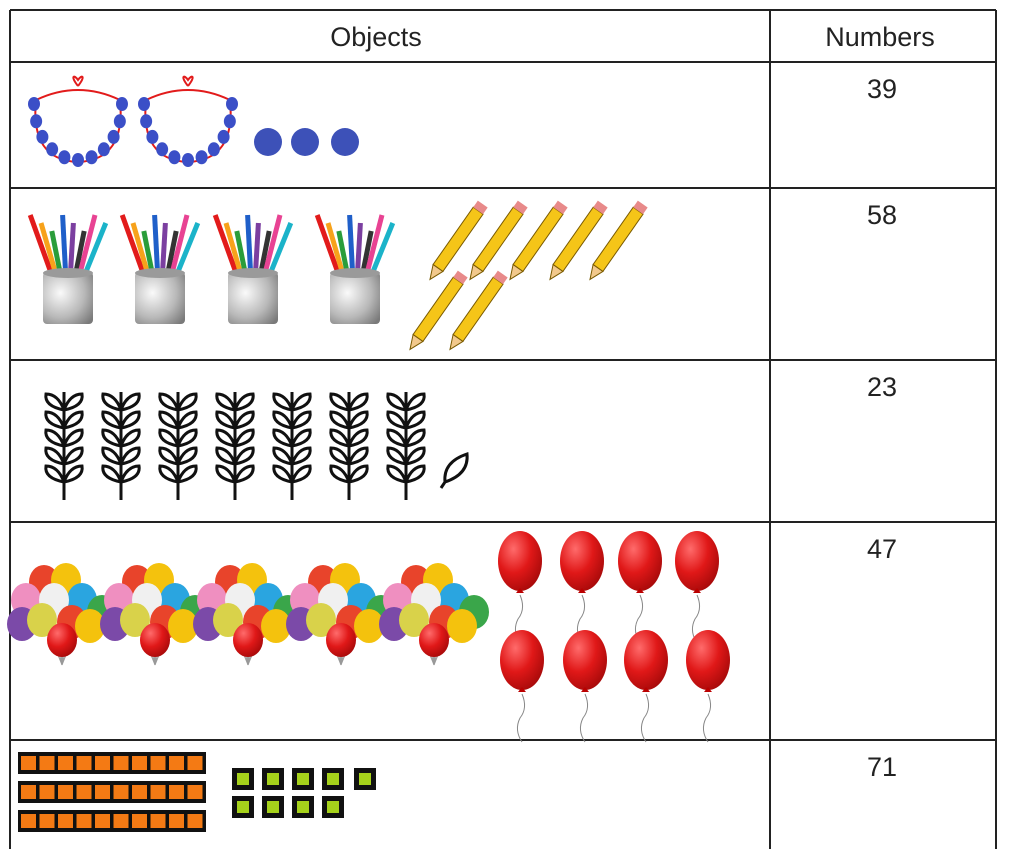 Image resolution: width=1009 pixels, height=849 pixels. Describe the element at coordinates (438, 310) in the screenshot. I see `pencil` at that location.